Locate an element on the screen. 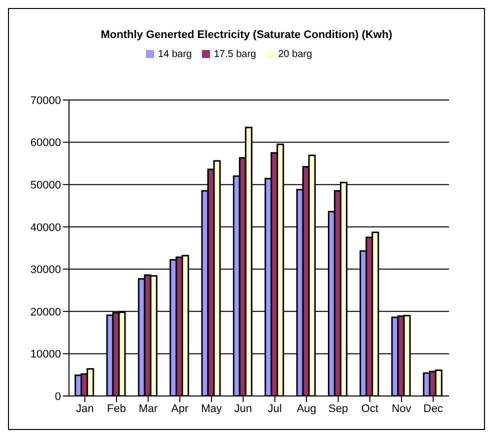 The height and width of the screenshot is (446, 493). x-tick-label: Mar is located at coordinates (148, 408).